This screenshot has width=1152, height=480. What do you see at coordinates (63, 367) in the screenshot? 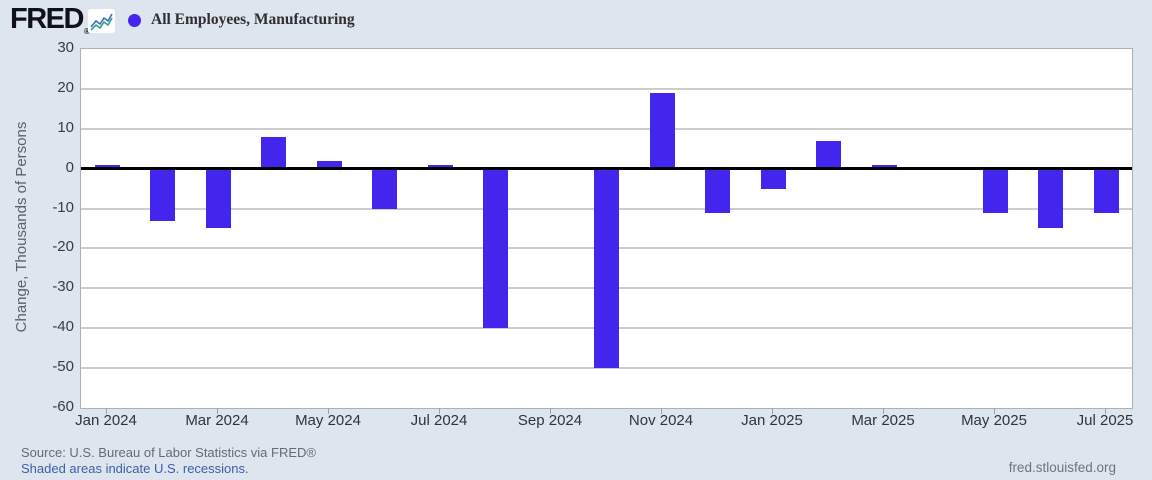
I see `y-tick-label: -50` at bounding box center [63, 367].